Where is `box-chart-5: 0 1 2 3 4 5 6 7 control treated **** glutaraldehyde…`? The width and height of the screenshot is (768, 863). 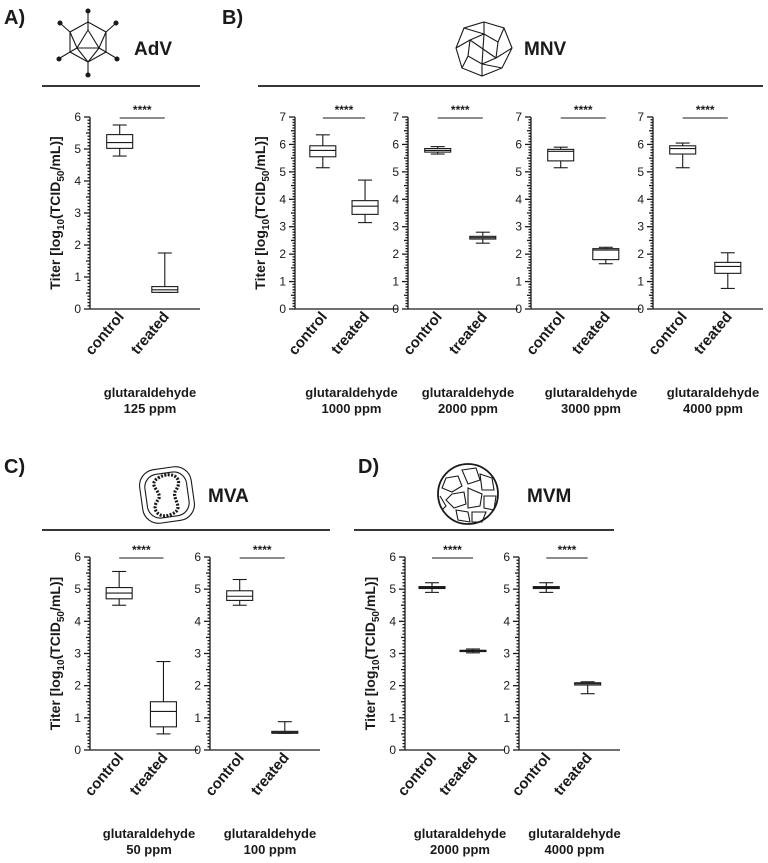
box-chart-5: 0 1 2 3 4 5 6 7 control treated **** glutaraldehyde… is located at coordinates (700, 259).